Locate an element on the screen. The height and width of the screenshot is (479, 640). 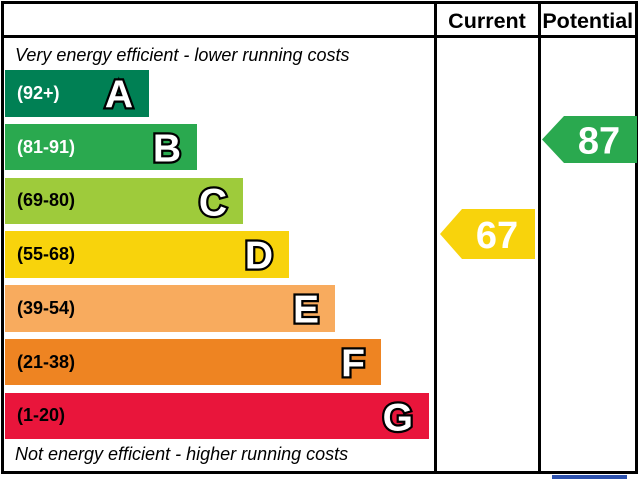
svg-text: A is located at coordinates (119, 94).